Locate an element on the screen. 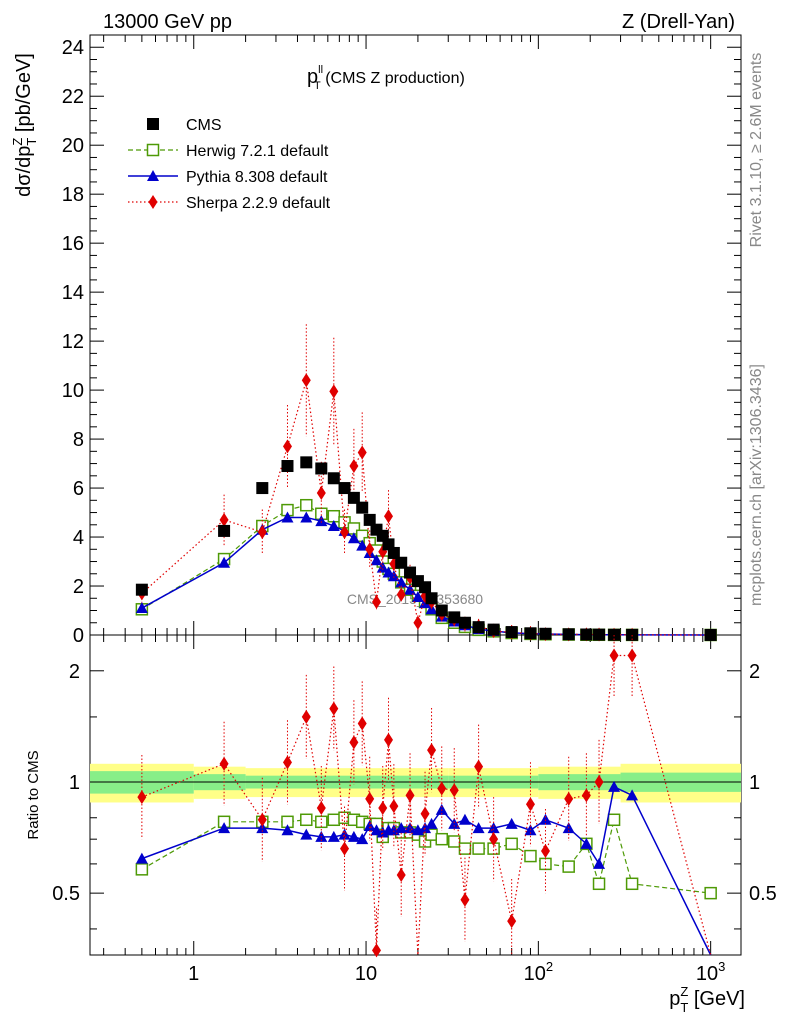  y-tick-label: 22 is located at coordinates (73, 97).